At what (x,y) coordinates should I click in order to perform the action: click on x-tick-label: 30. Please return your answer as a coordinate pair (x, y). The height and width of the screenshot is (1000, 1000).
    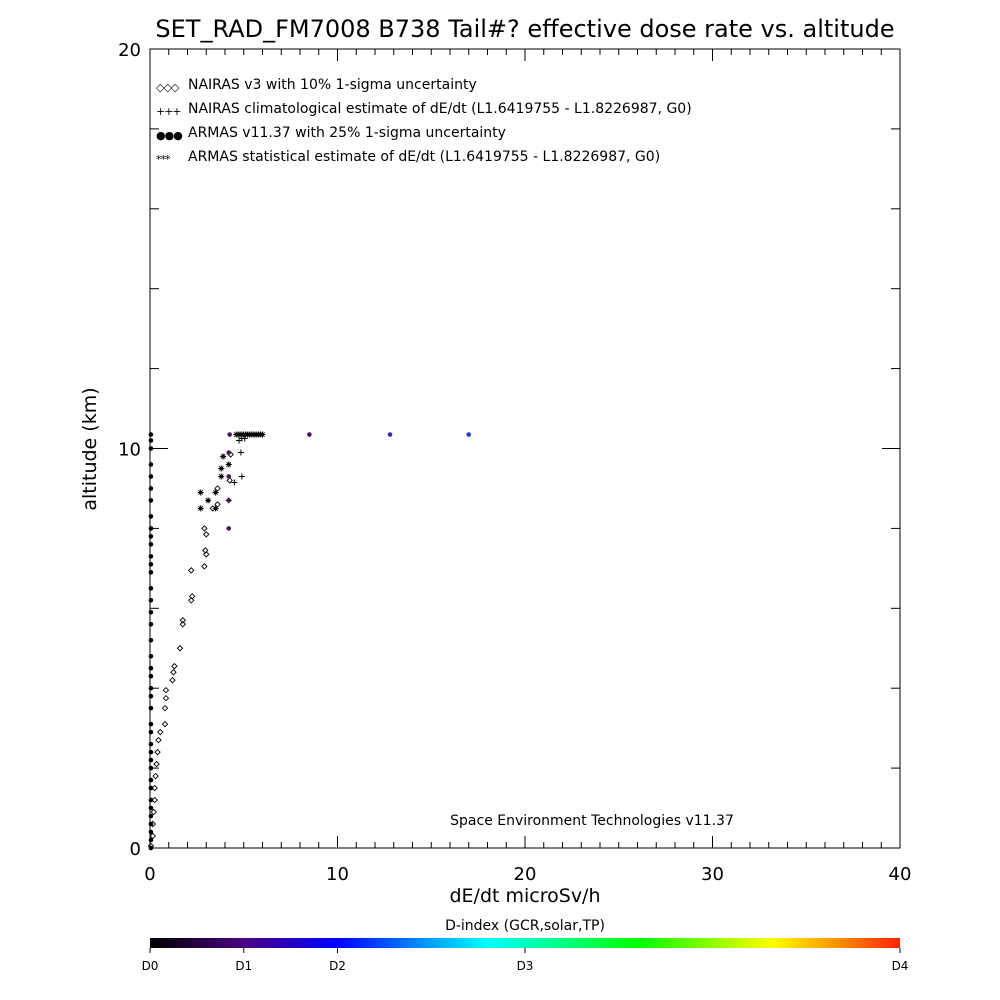
    Looking at the image, I should click on (712, 874).